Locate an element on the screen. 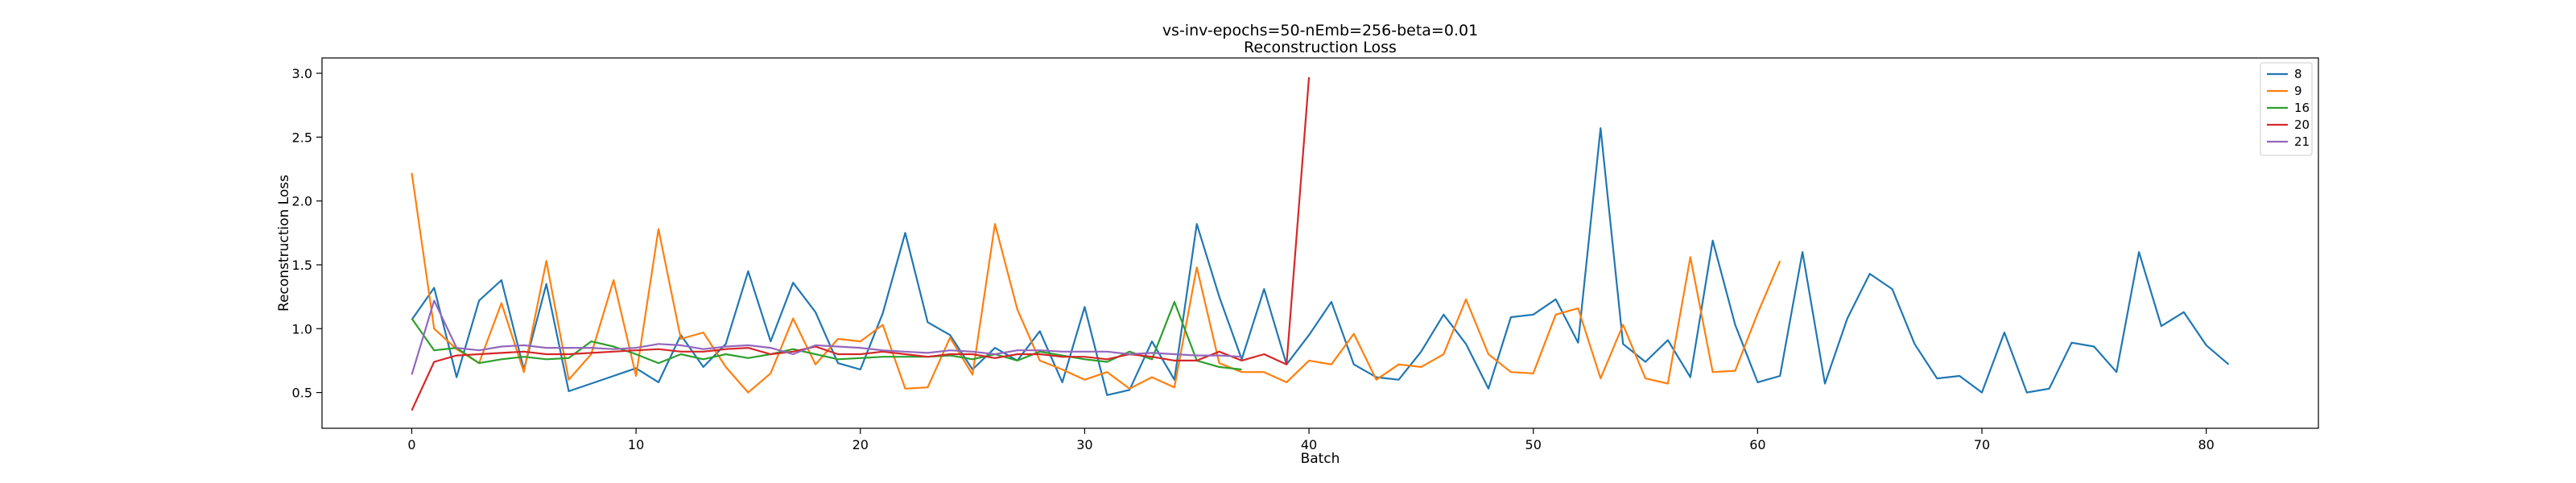  legend-label-8: 8 is located at coordinates (2298, 74).